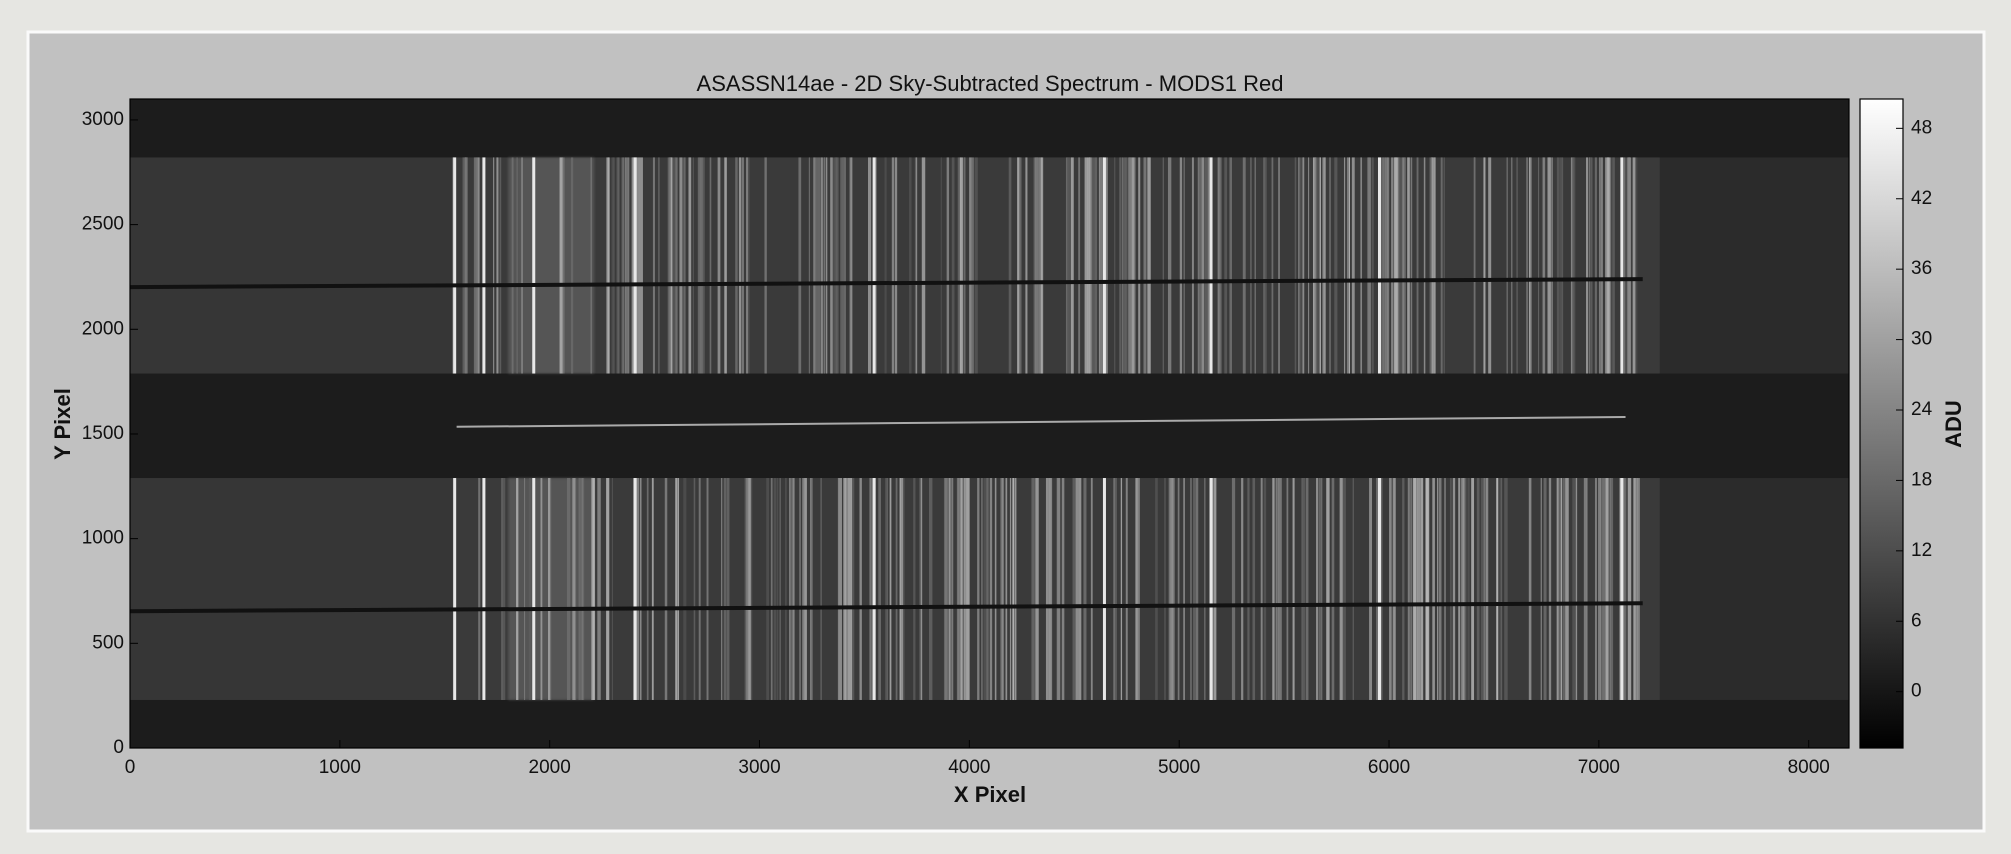 This screenshot has height=854, width=2011. What do you see at coordinates (1921, 479) in the screenshot?
I see `colorbar-tick-label: 18` at bounding box center [1921, 479].